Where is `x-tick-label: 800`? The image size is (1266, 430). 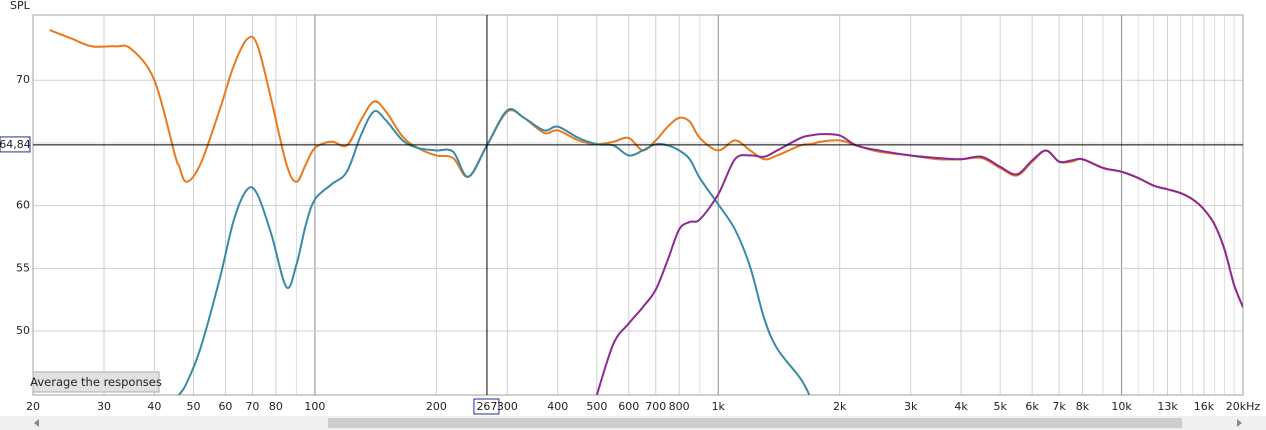
x-tick-label: 800 is located at coordinates (679, 406).